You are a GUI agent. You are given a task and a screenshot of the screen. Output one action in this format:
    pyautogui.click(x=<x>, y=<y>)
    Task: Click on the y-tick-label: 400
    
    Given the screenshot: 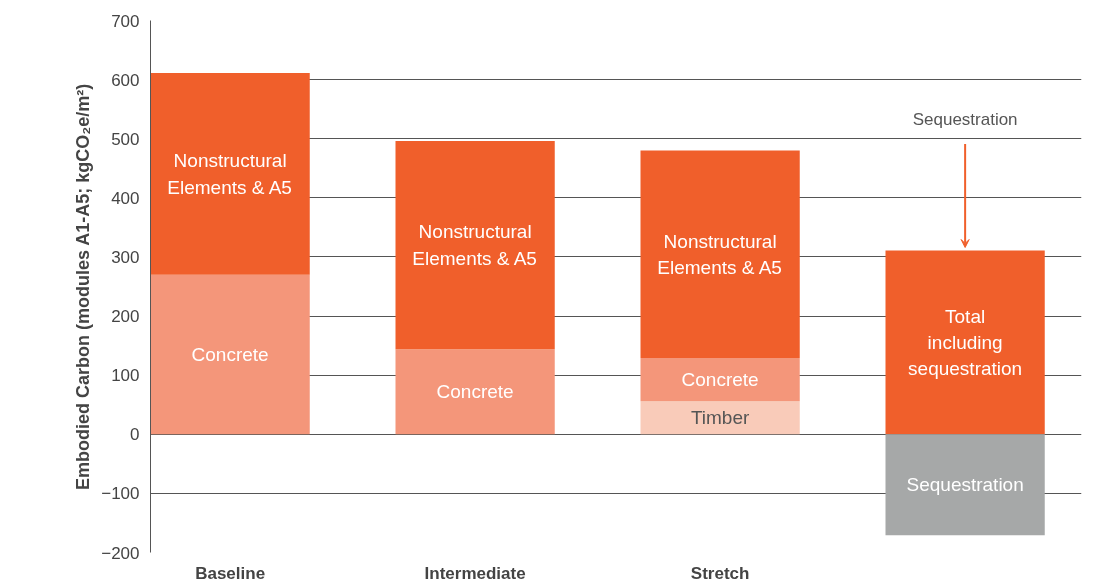 What is the action you would take?
    pyautogui.click(x=125, y=198)
    